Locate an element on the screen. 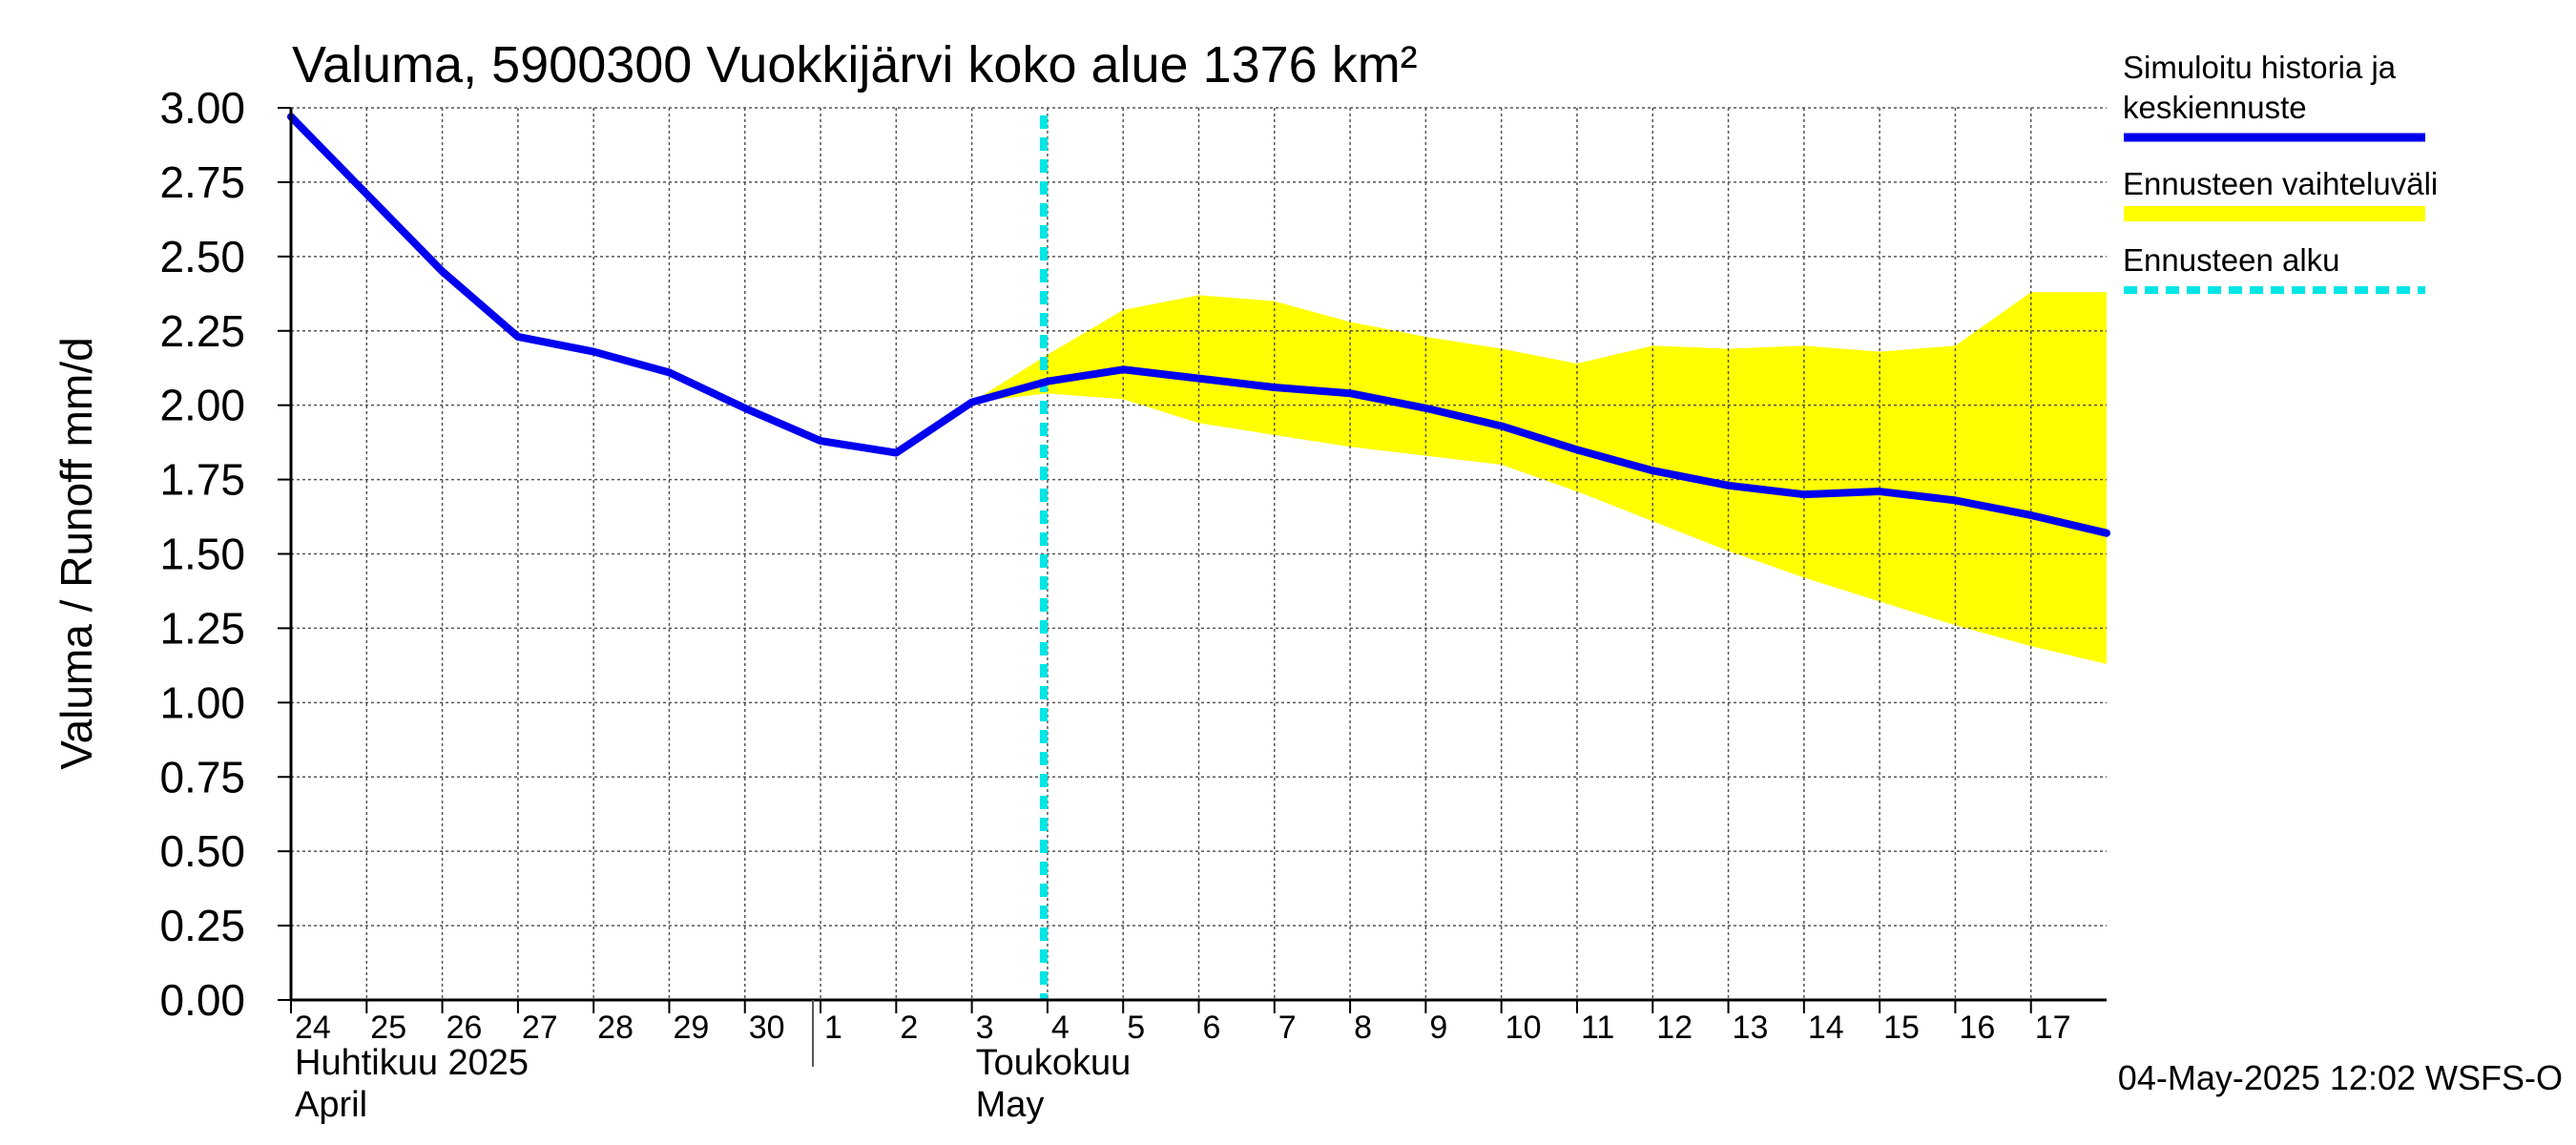  x-tick-label: 2 is located at coordinates (909, 1028).